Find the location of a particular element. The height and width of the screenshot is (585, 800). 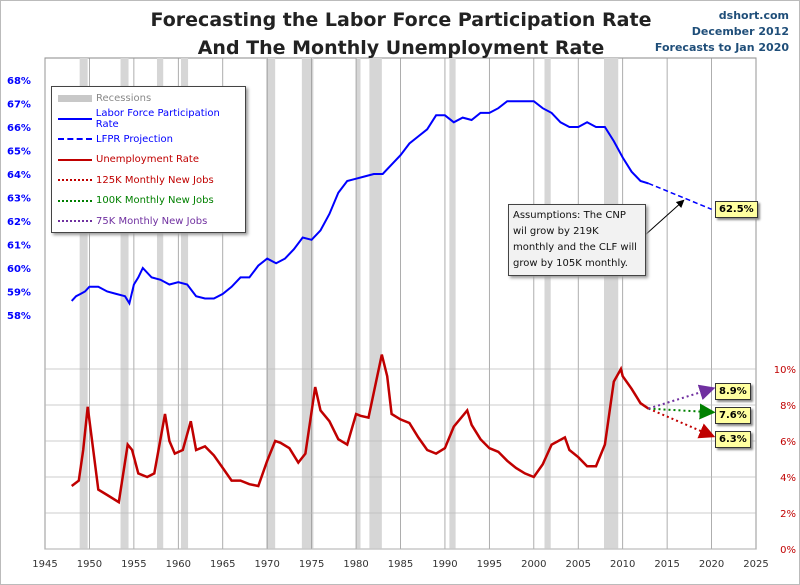

lfpr-projection-line is located at coordinates (680, 196).